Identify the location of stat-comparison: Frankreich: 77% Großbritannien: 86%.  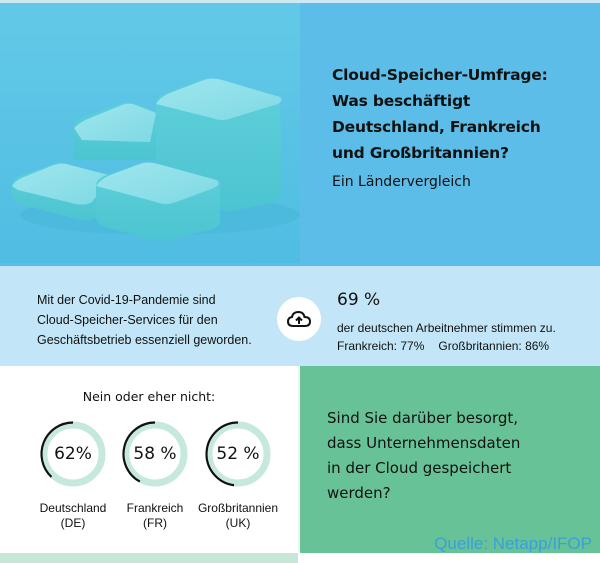
(443, 346).